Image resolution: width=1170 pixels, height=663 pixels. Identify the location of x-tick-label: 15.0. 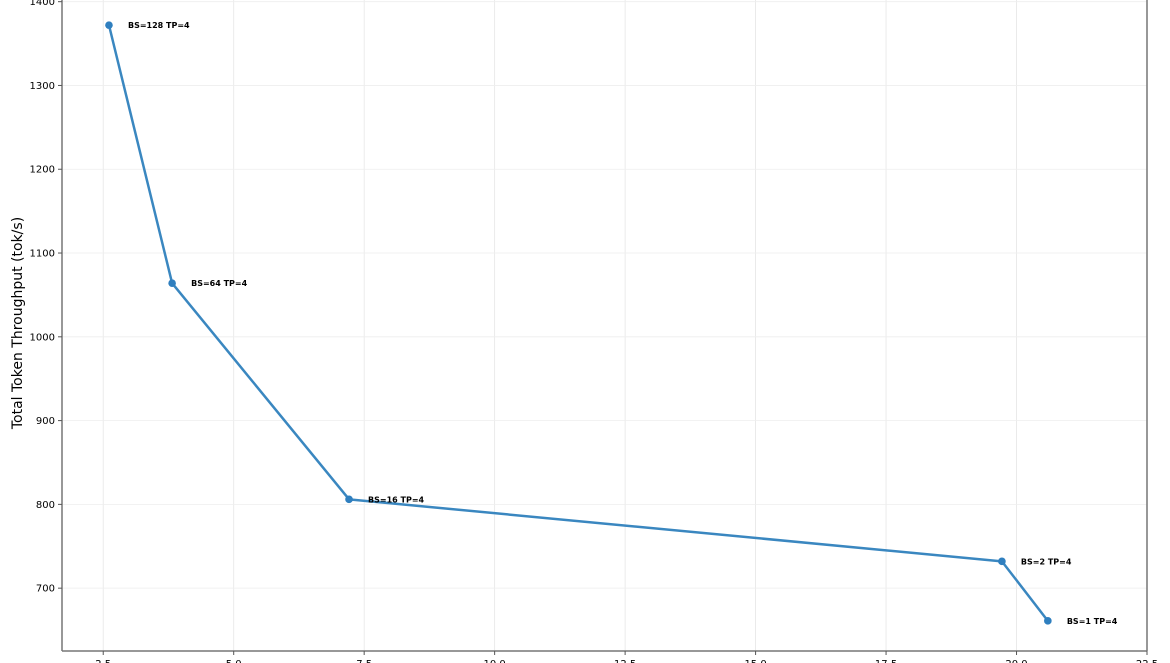
(755, 661).